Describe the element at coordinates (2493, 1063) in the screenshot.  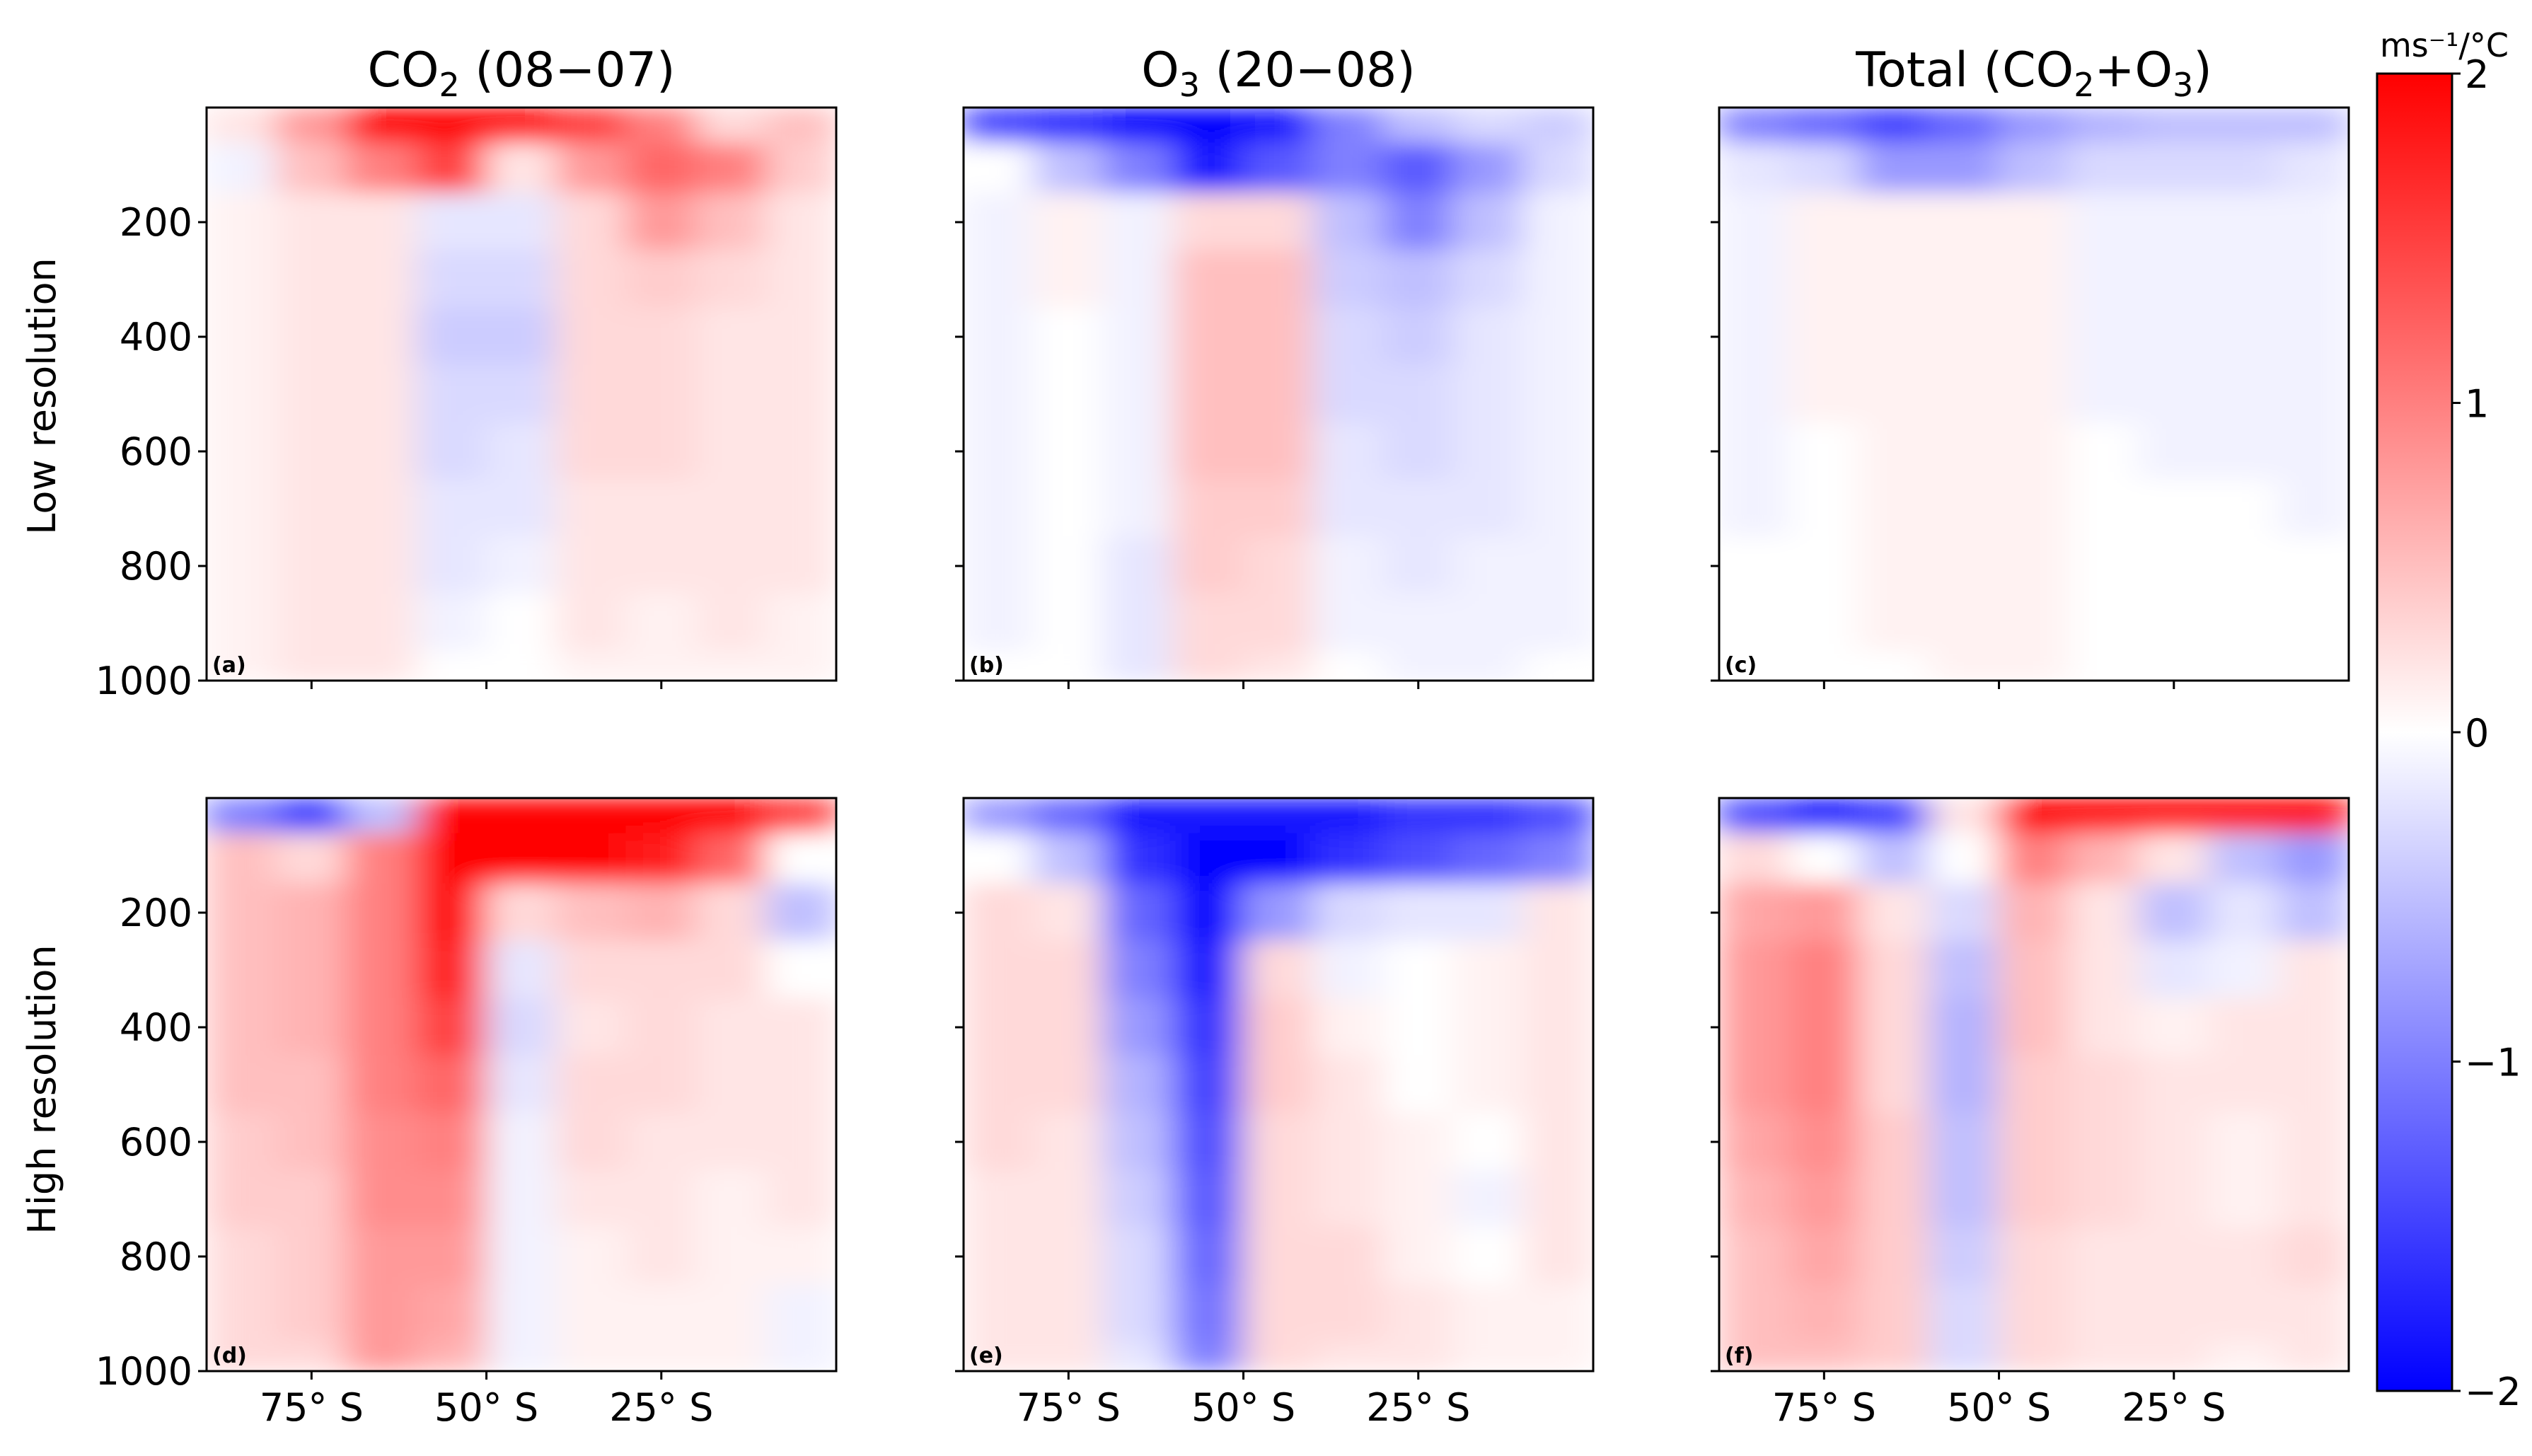
I see `colorbar-tick-label: −1` at that location.